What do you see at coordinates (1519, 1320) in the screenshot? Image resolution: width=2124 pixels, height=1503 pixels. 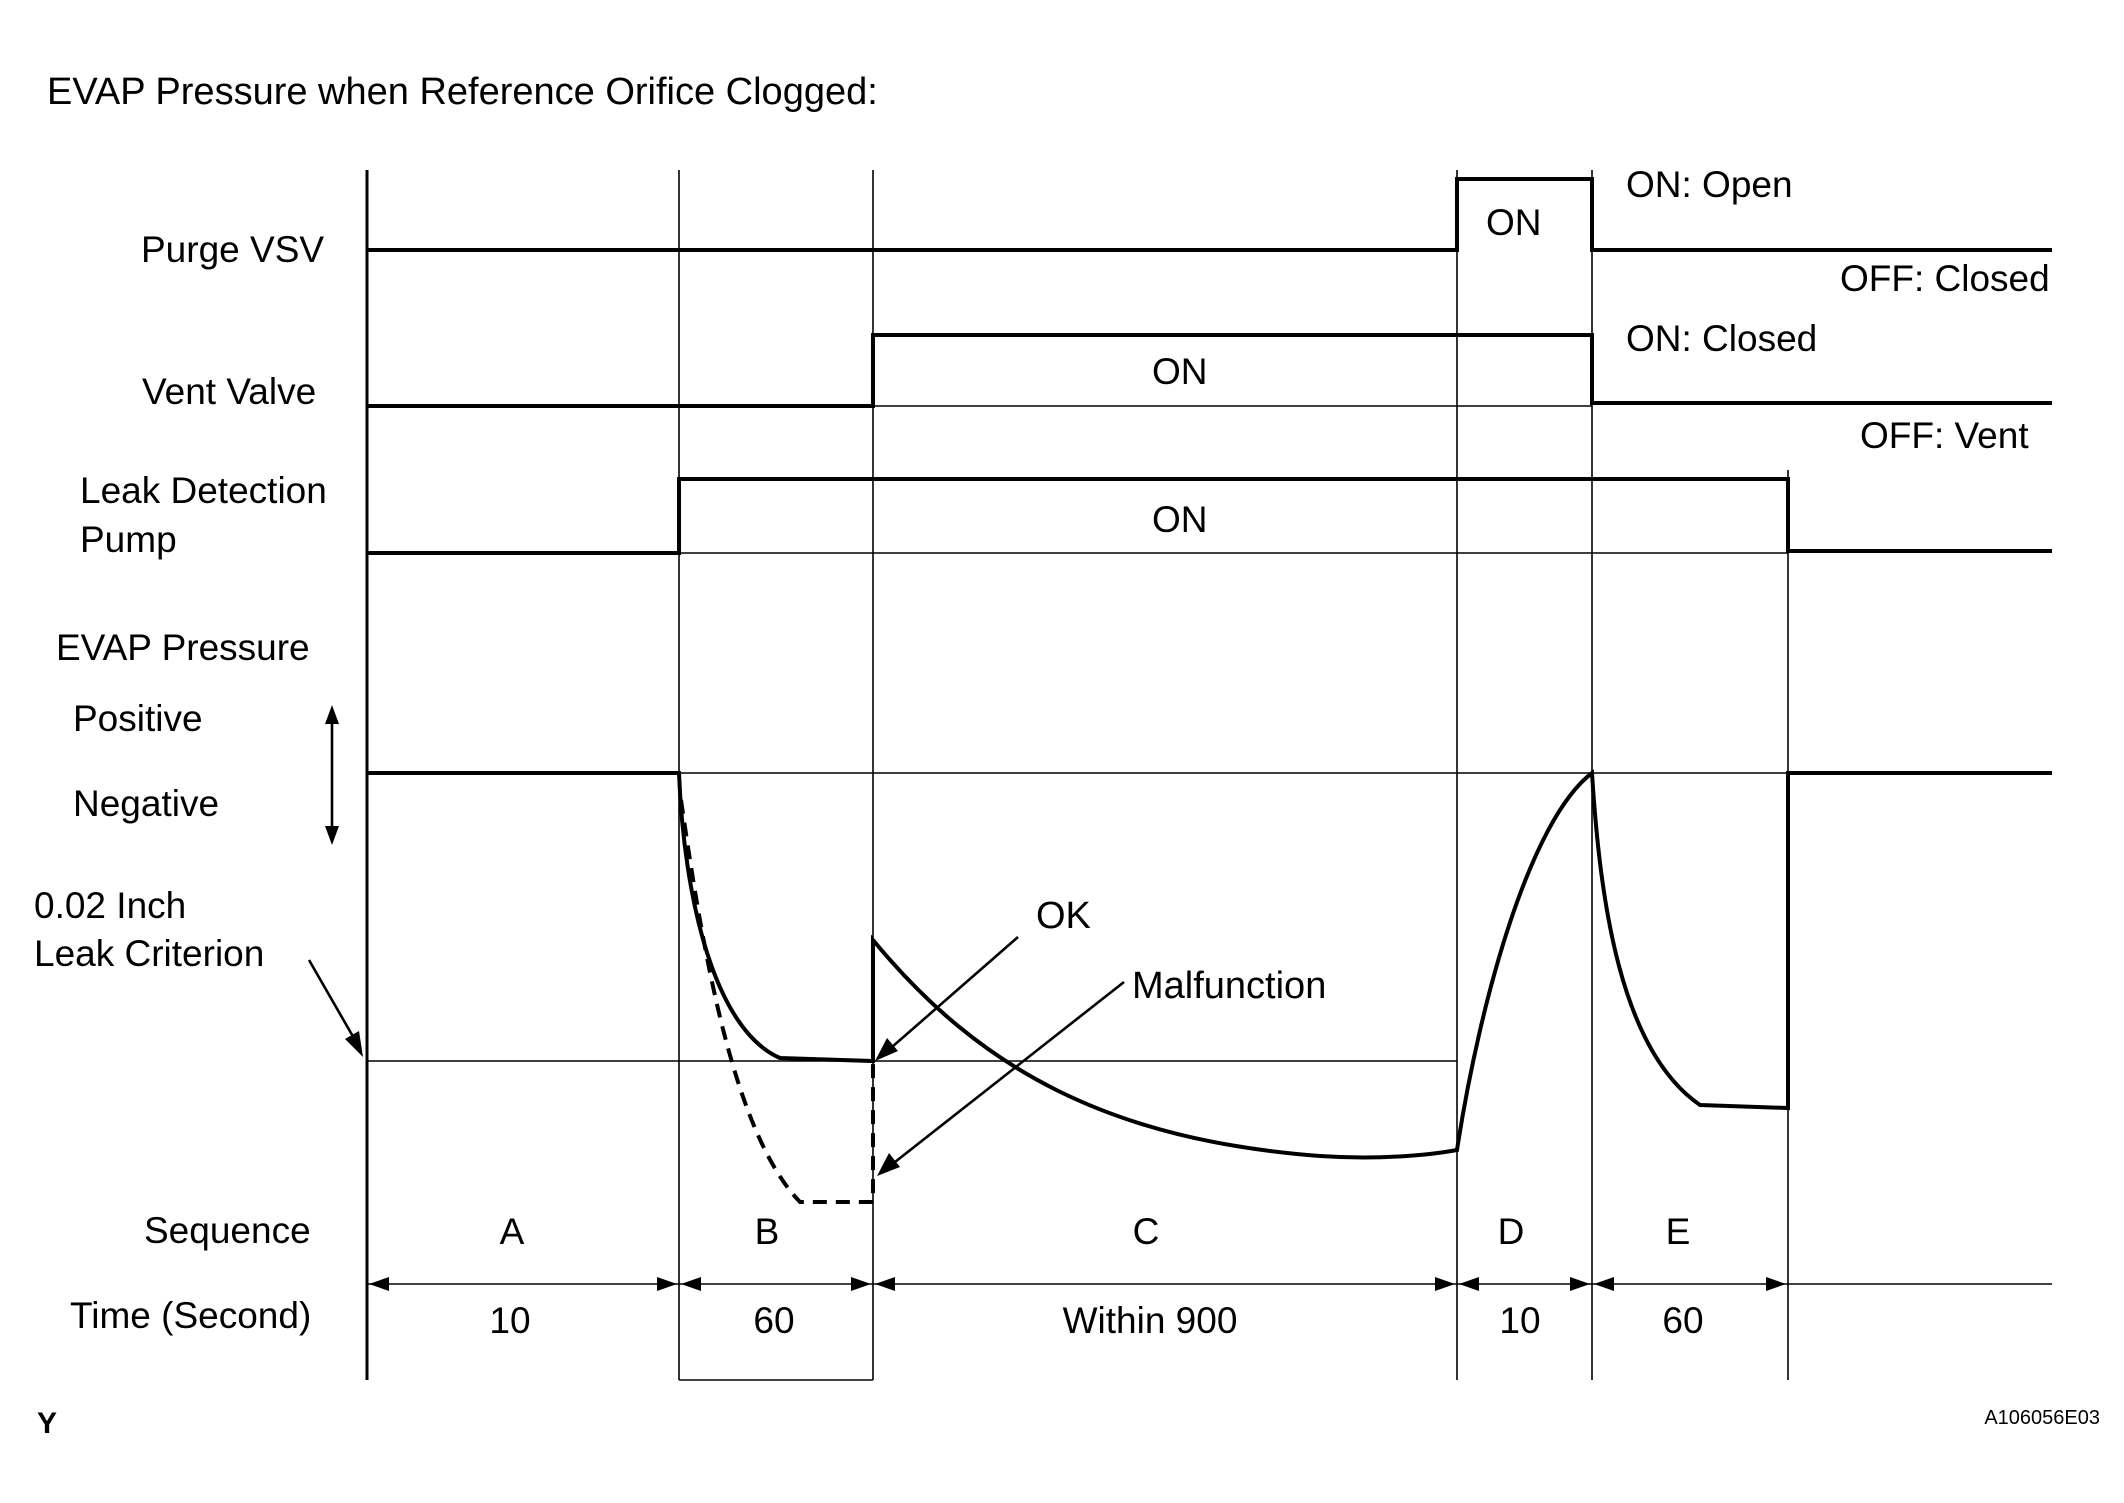 I see `time-d: 10` at bounding box center [1519, 1320].